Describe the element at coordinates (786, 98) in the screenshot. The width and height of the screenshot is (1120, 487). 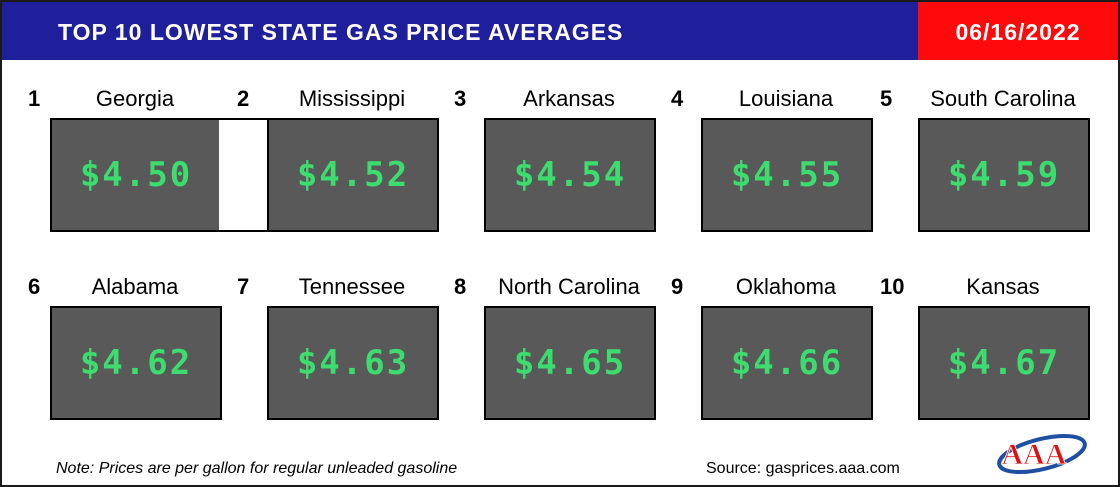
I see `state-name: Louisiana` at that location.